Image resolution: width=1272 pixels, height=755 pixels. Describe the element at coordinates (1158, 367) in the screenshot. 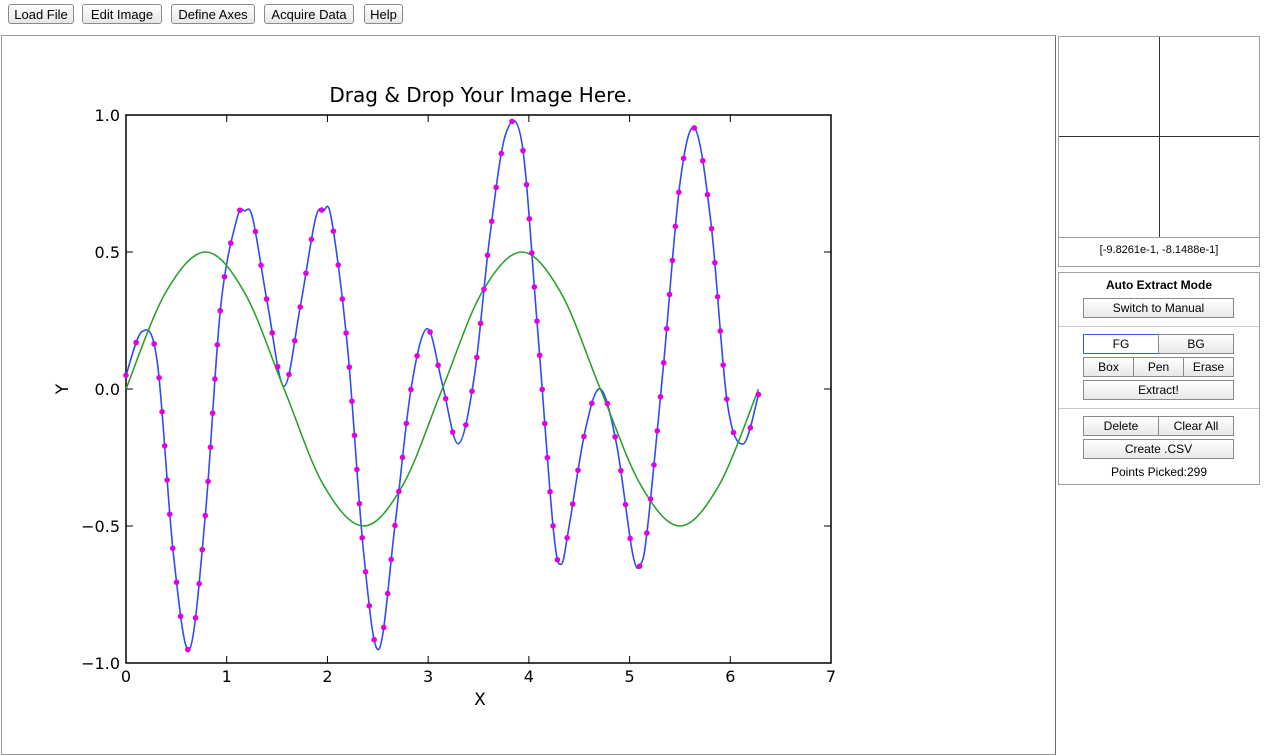

I see `pen-tool-button: Pen` at that location.